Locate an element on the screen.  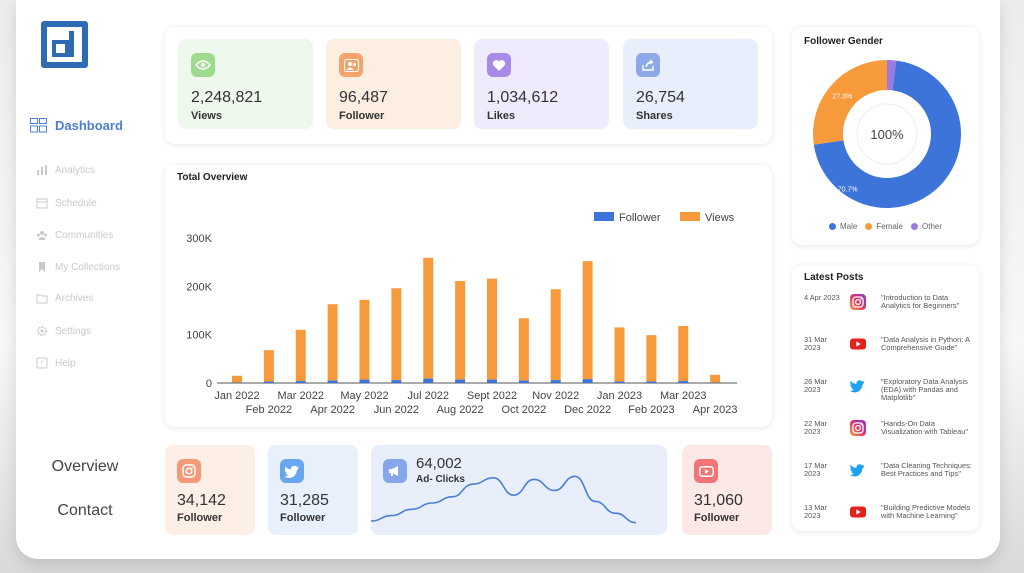
stat-value: 1,034,612 is located at coordinates (523, 97).